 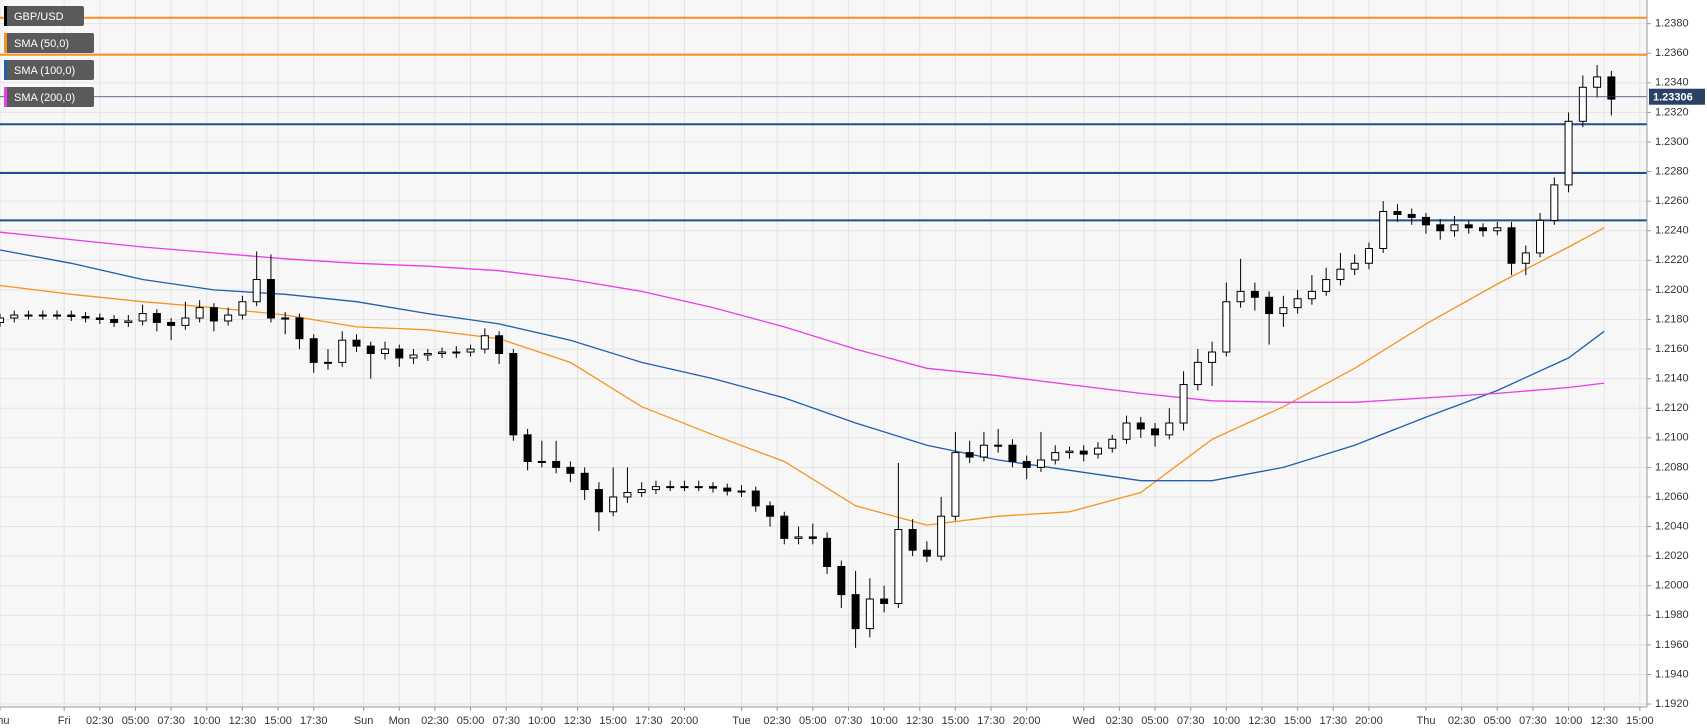 I want to click on y-tick-label: 1.2300, so click(x=1672, y=142).